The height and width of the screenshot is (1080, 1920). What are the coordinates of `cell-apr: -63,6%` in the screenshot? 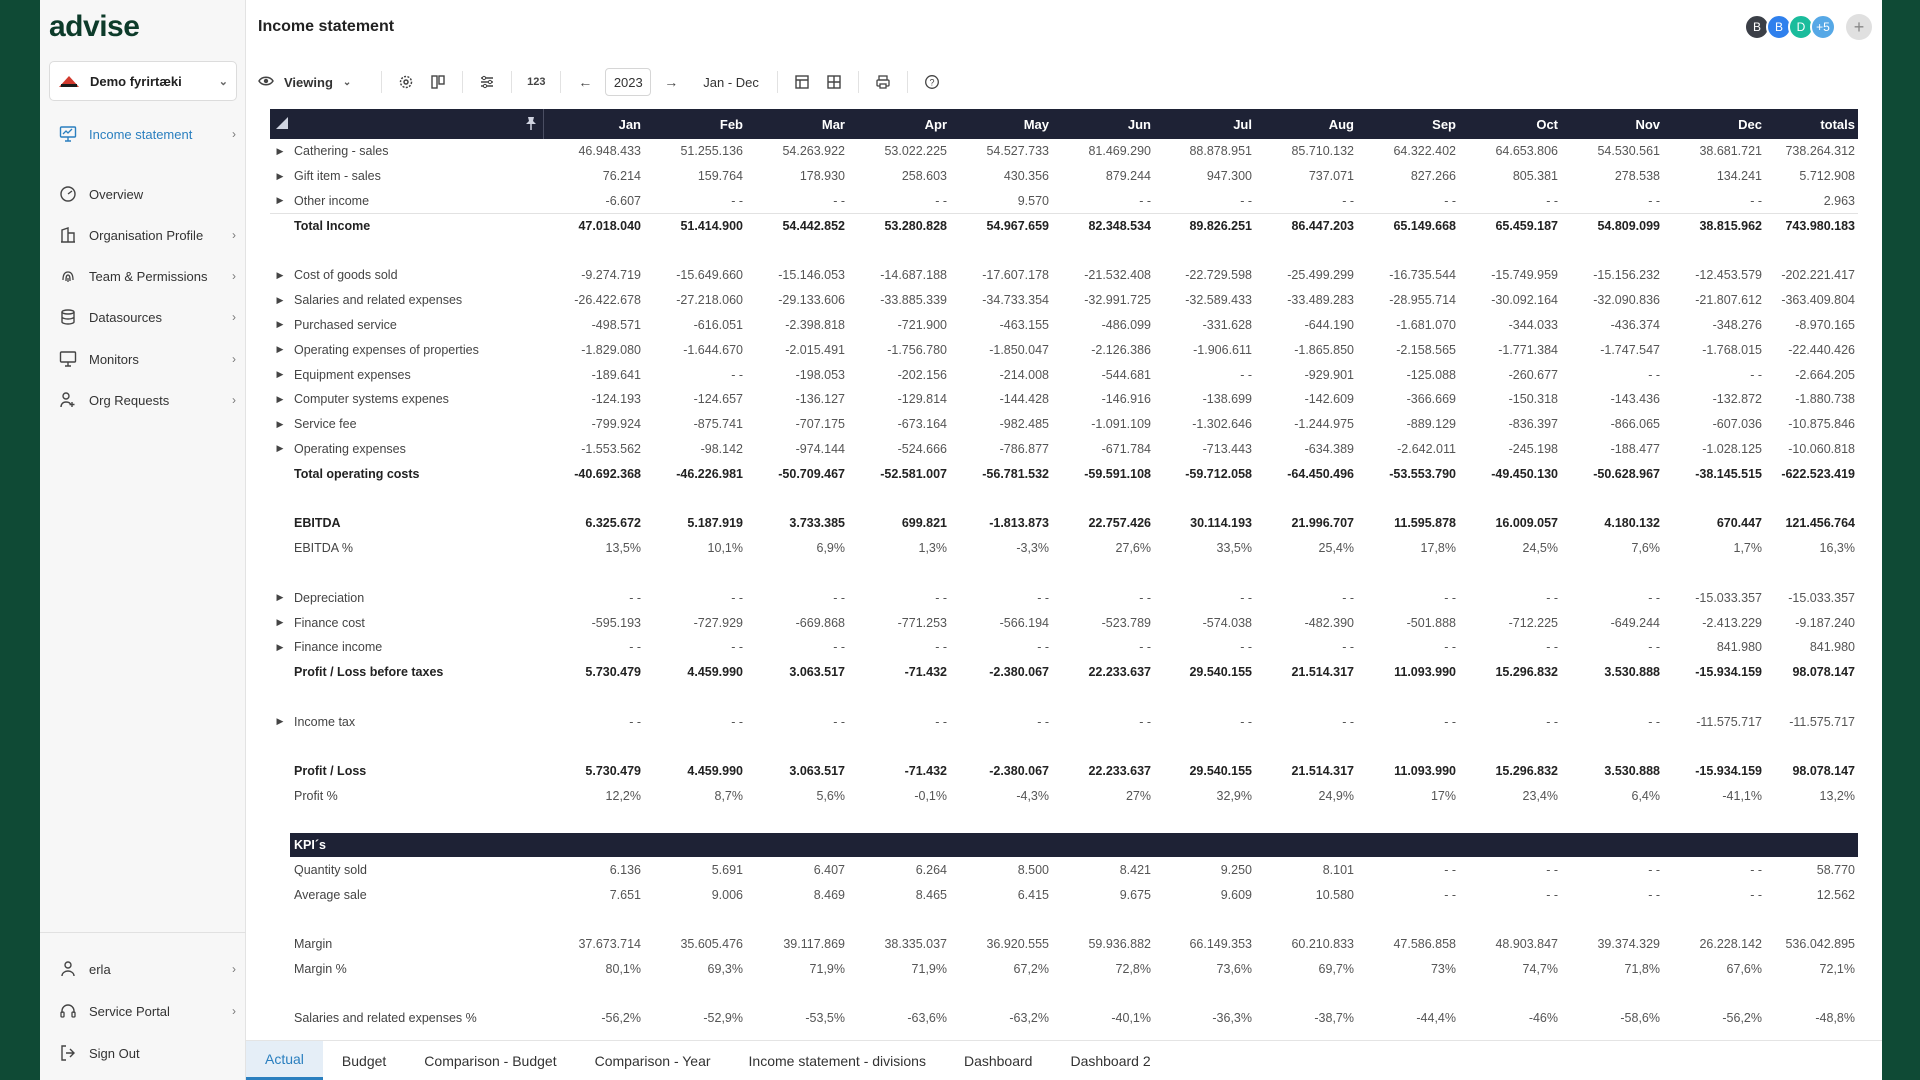 It's located at (927, 1018).